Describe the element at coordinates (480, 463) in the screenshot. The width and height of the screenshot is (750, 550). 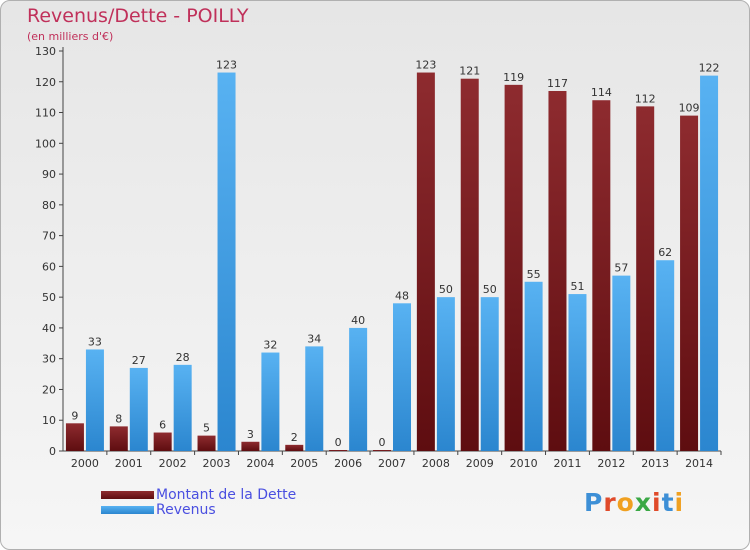
I see `x-tick-label: 2009` at that location.